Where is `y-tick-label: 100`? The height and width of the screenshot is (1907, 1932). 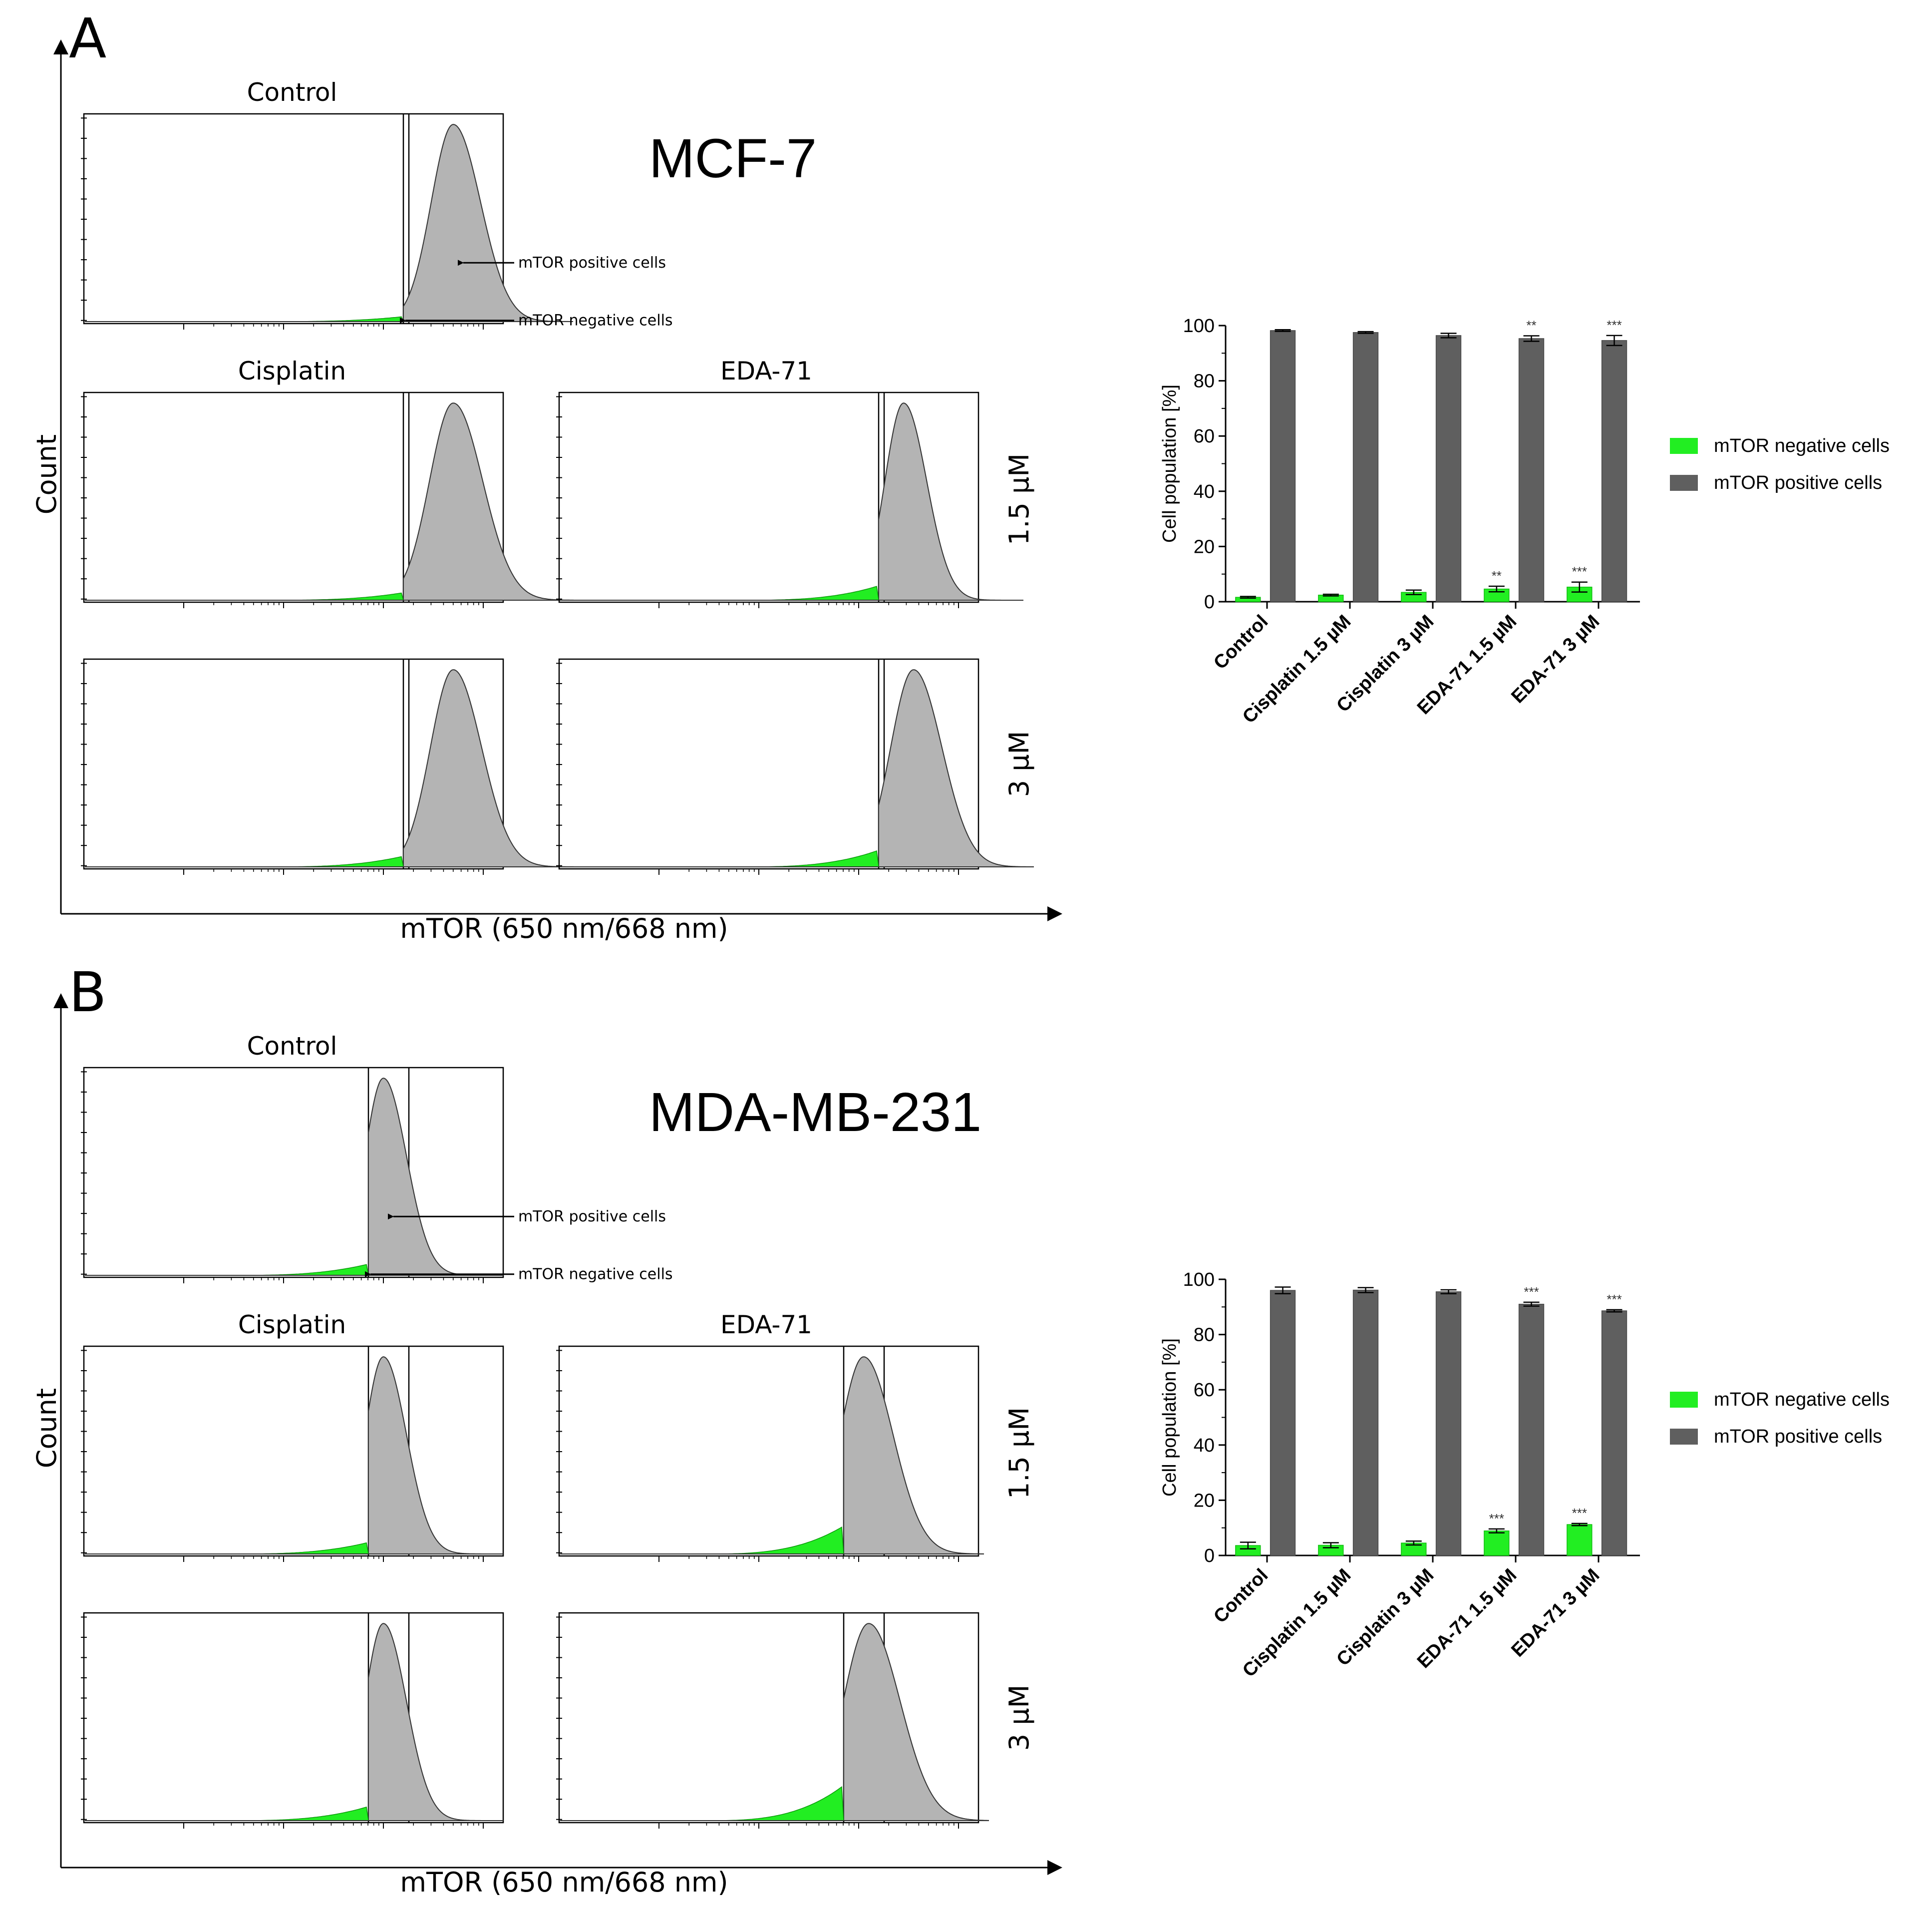 y-tick-label: 100 is located at coordinates (1199, 327).